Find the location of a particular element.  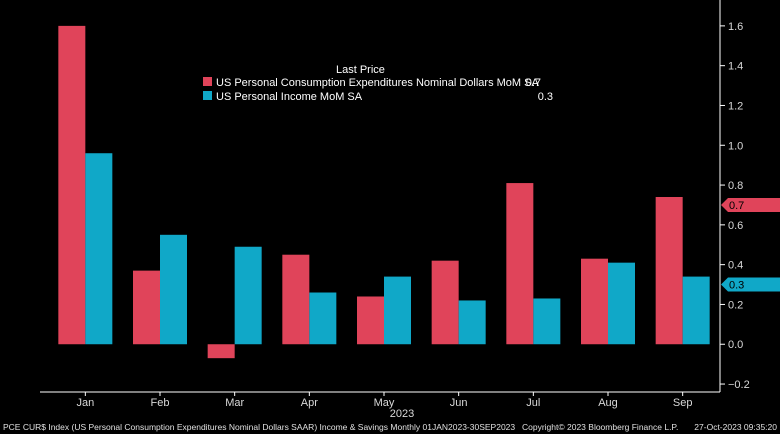

legend-swatch-pce is located at coordinates (207, 81).